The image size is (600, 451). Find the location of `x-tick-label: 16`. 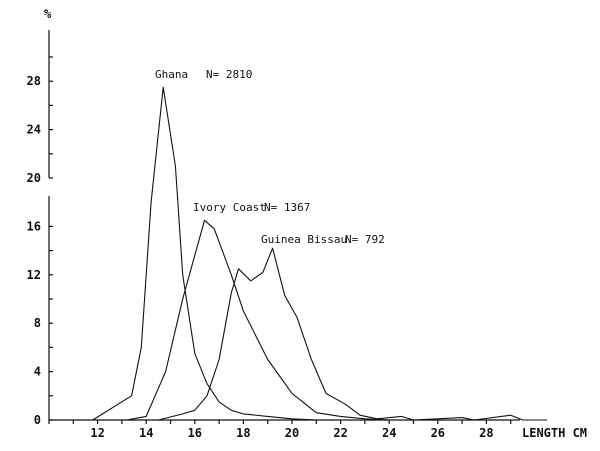

x-tick-label: 16 is located at coordinates (195, 433).